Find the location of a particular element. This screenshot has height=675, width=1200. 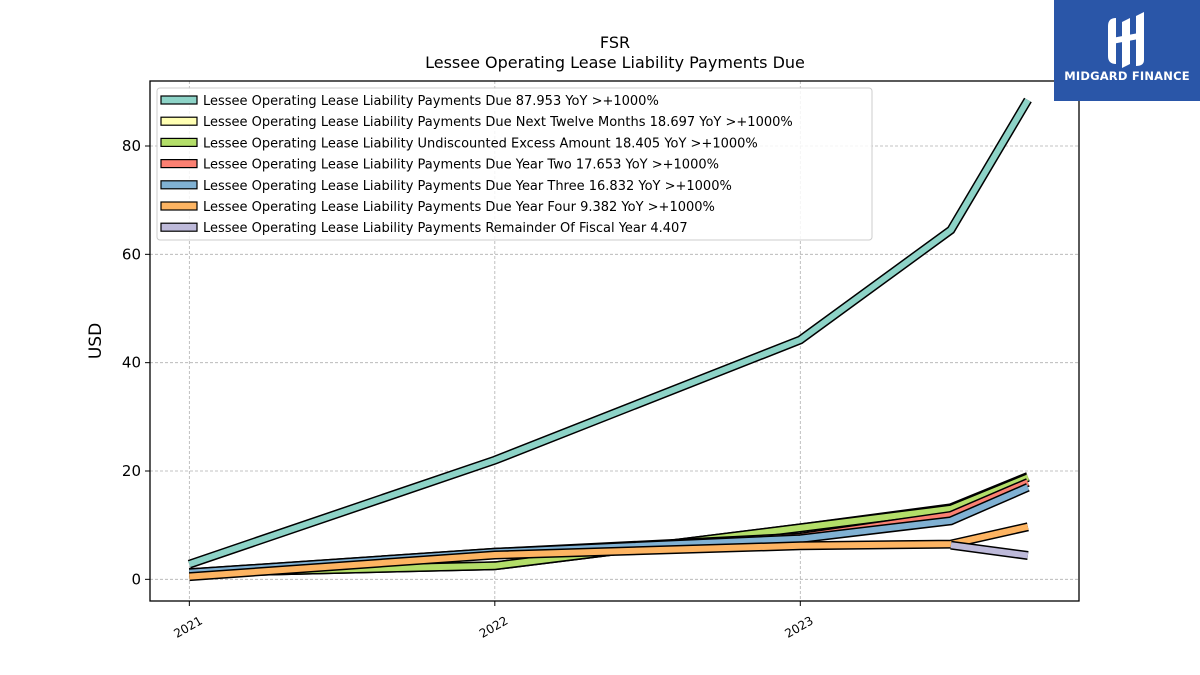

x-tick-label: 2021 is located at coordinates (187, 626).